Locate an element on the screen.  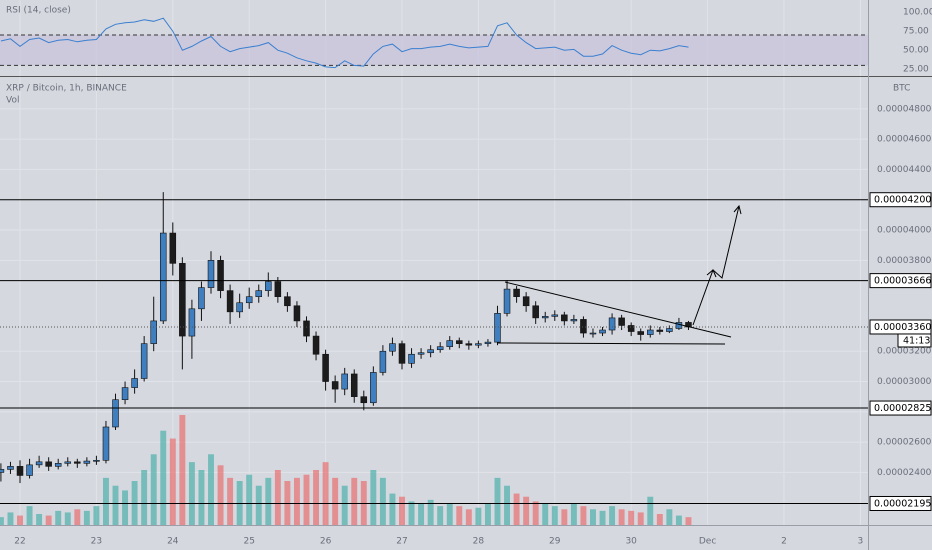
y-tick-label: 0.00004800 is located at coordinates (904, 109).